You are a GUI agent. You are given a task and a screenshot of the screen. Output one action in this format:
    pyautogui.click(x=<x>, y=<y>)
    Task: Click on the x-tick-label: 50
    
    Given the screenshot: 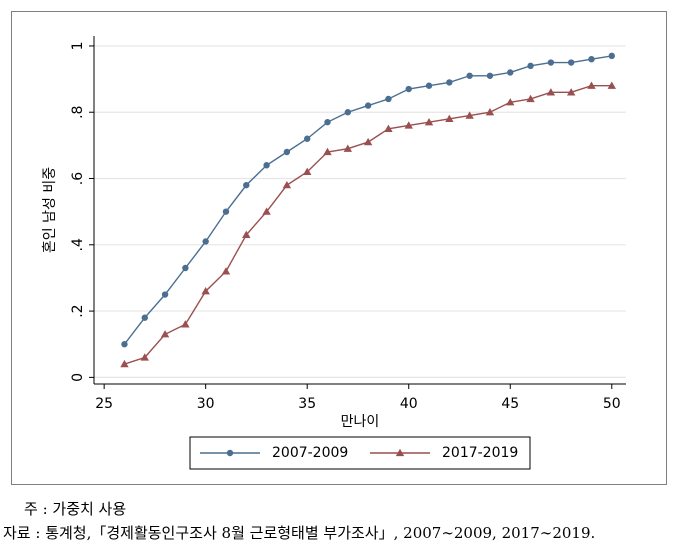 What is the action you would take?
    pyautogui.click(x=612, y=404)
    